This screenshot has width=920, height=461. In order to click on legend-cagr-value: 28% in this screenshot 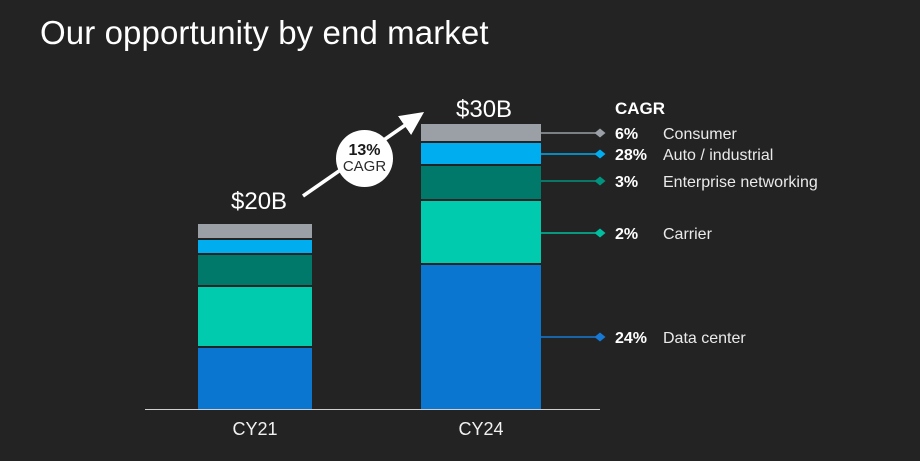, I will do `click(631, 155)`.